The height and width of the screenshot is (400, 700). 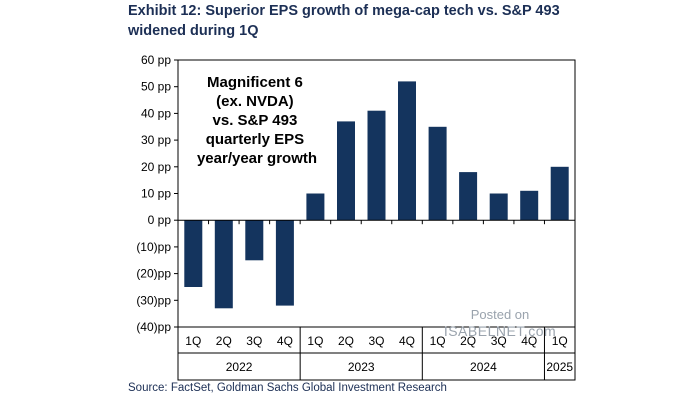 What do you see at coordinates (156, 167) in the screenshot?
I see `y-tick-label: 20 pp` at bounding box center [156, 167].